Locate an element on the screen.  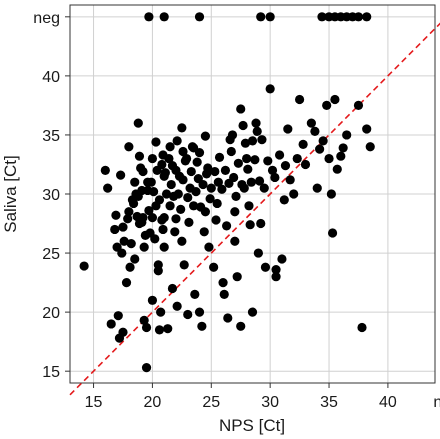
y-tick-label-2: 25 is located at coordinates (51, 254).